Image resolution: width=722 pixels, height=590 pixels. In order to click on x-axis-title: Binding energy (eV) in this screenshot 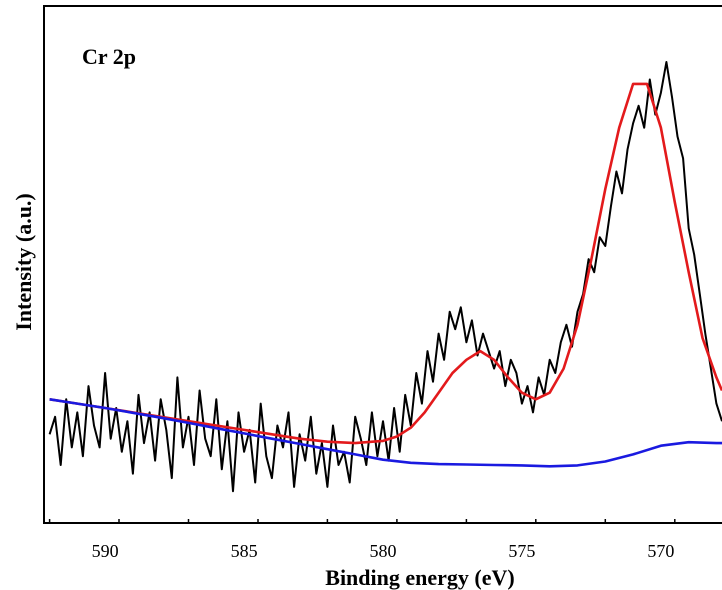, I will do `click(419, 577)`.